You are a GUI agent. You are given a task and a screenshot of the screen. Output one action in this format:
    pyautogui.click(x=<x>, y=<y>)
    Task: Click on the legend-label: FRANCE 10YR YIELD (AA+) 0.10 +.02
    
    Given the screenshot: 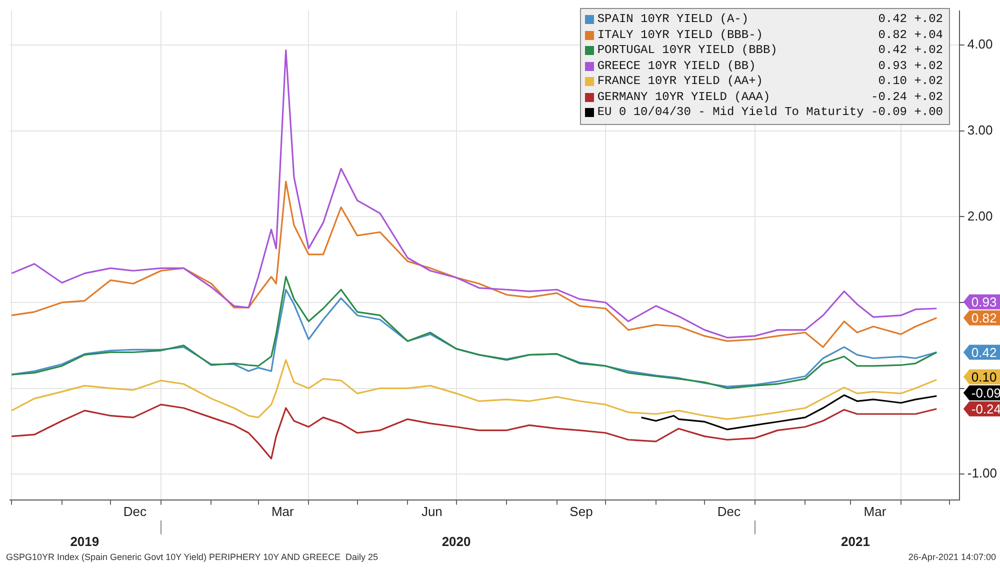 What is the action you would take?
    pyautogui.click(x=770, y=82)
    